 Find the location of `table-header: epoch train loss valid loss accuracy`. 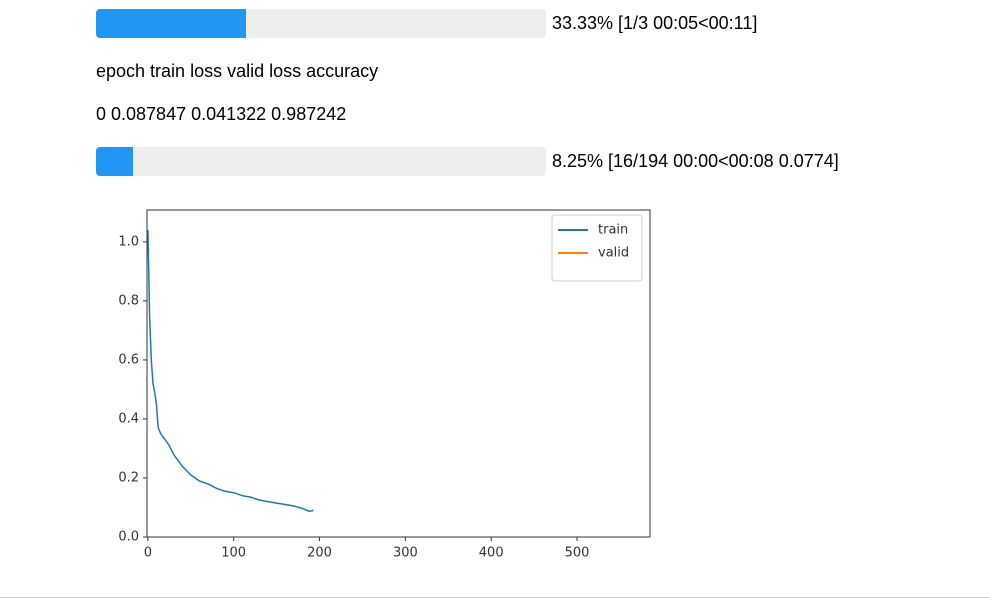

table-header: epoch train loss valid loss accuracy is located at coordinates (239, 71).